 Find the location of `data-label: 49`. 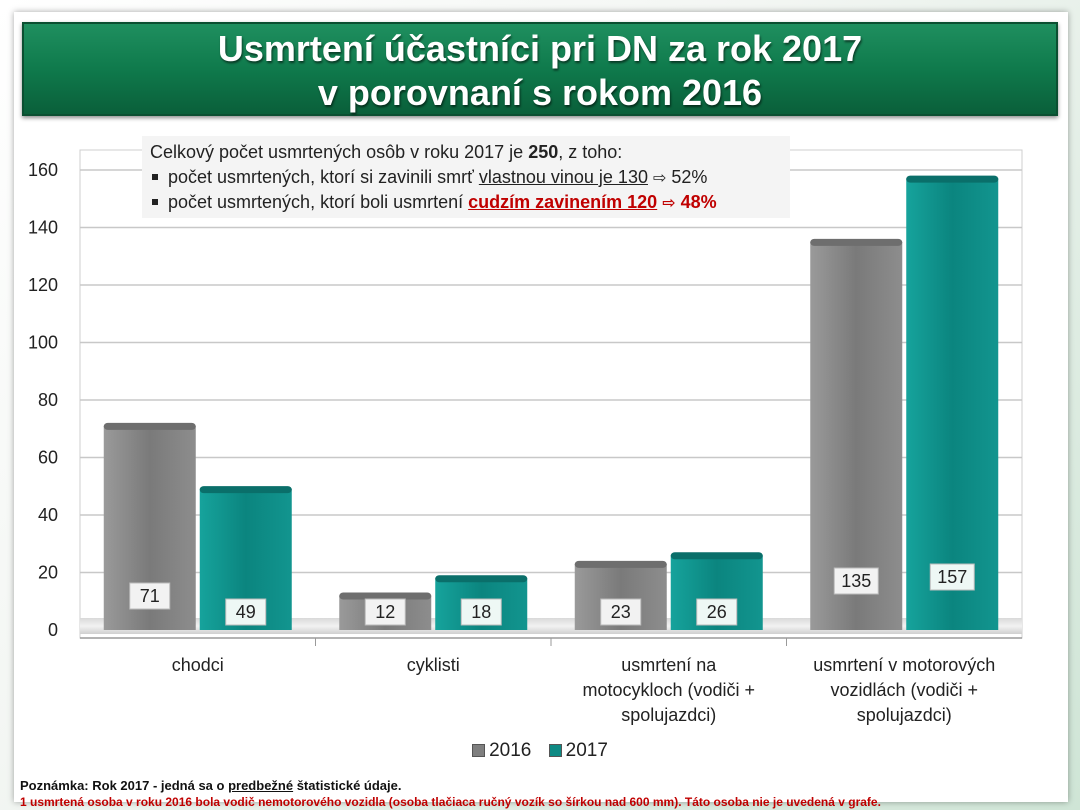

data-label: 49 is located at coordinates (246, 612).